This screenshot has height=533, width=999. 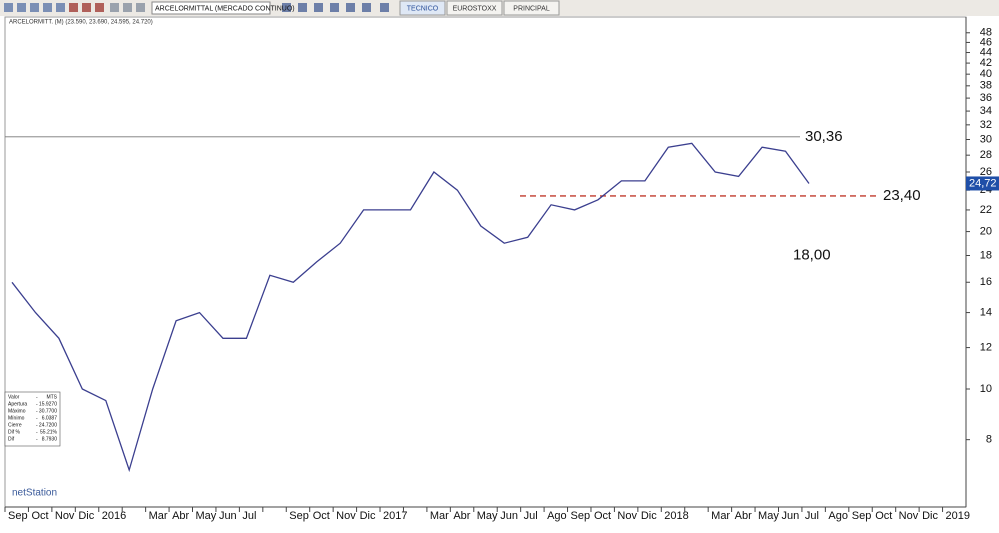 I want to click on y-tick-label: 36, so click(x=986, y=98).